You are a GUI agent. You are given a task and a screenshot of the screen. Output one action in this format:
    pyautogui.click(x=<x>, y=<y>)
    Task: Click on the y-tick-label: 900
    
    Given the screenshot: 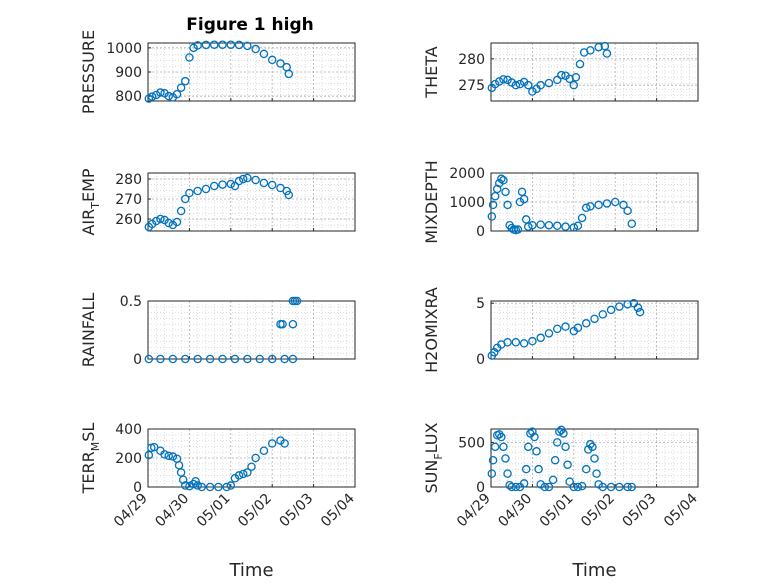 What is the action you would take?
    pyautogui.click(x=128, y=73)
    